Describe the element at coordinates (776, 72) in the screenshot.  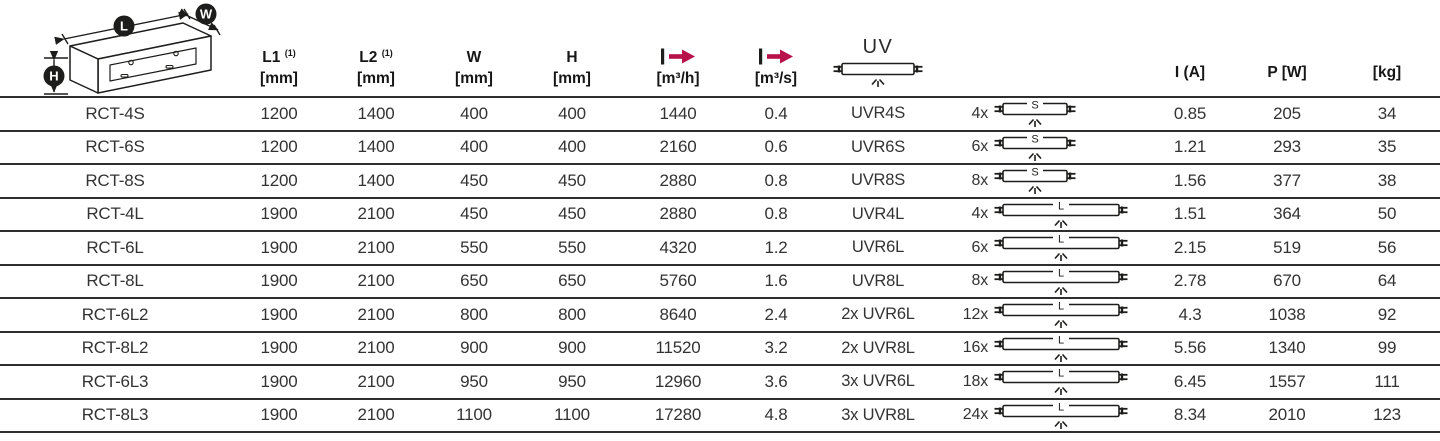
I see `header-airflow-m3s: [m³/s]` at that location.